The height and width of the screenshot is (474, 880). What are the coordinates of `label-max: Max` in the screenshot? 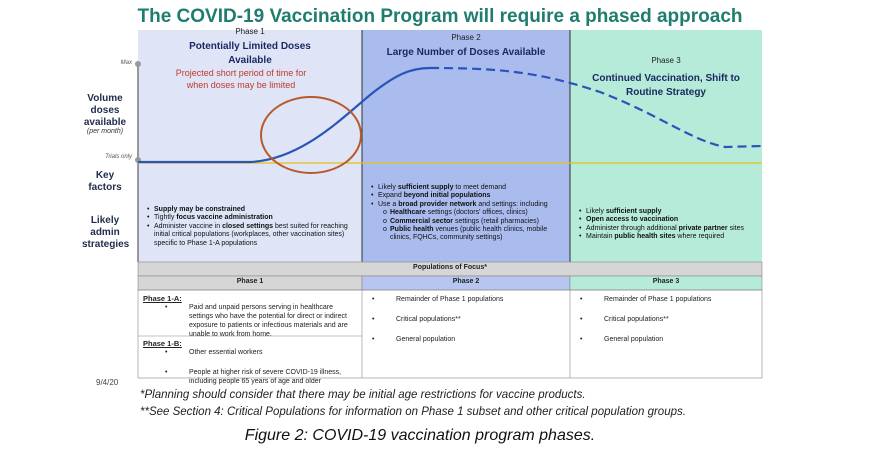 It's located at (126, 63).